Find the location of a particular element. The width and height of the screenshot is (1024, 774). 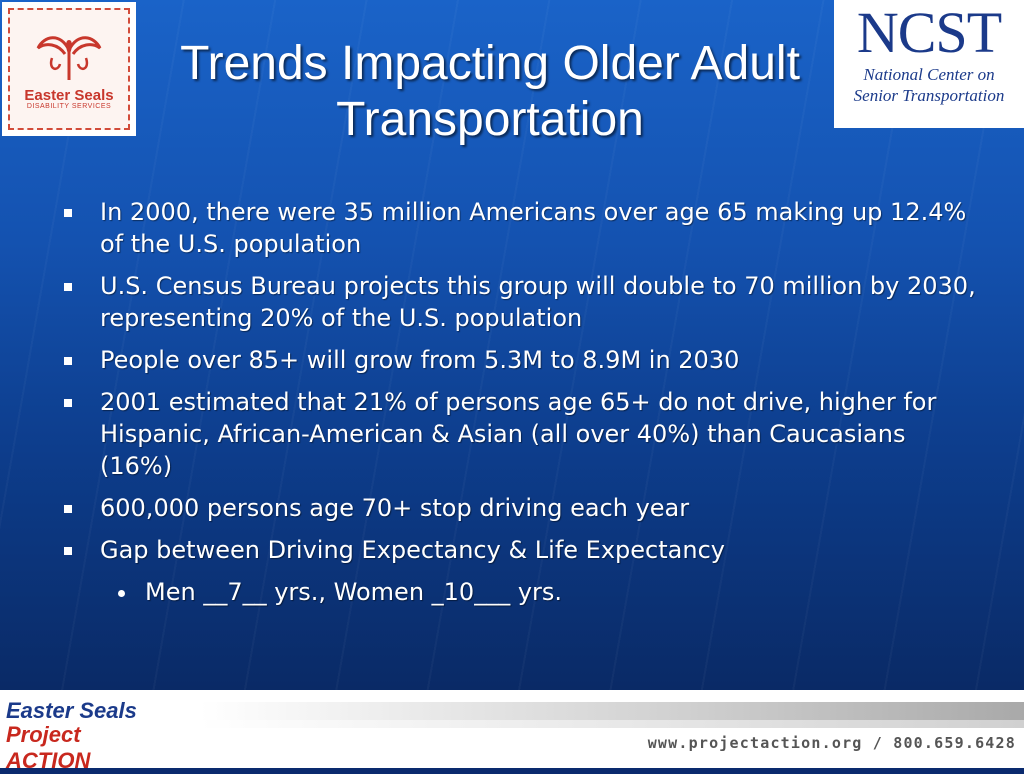

sub-bullet-text: Men __7__ yrs., Women _10___ yrs. is located at coordinates (354, 592).